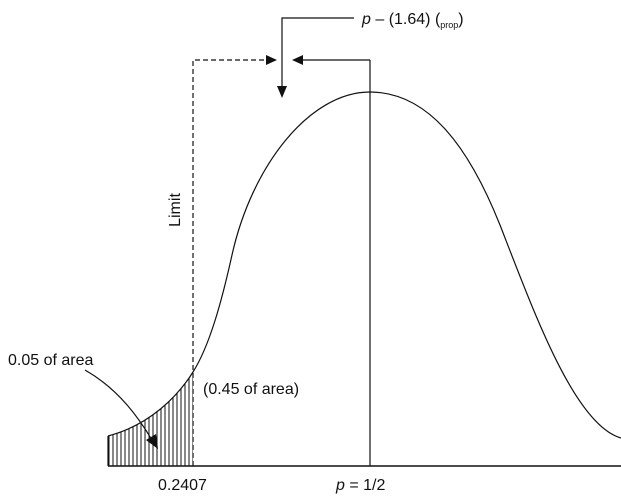  What do you see at coordinates (282, 92) in the screenshot?
I see `formula-arrowhead-icon` at bounding box center [282, 92].